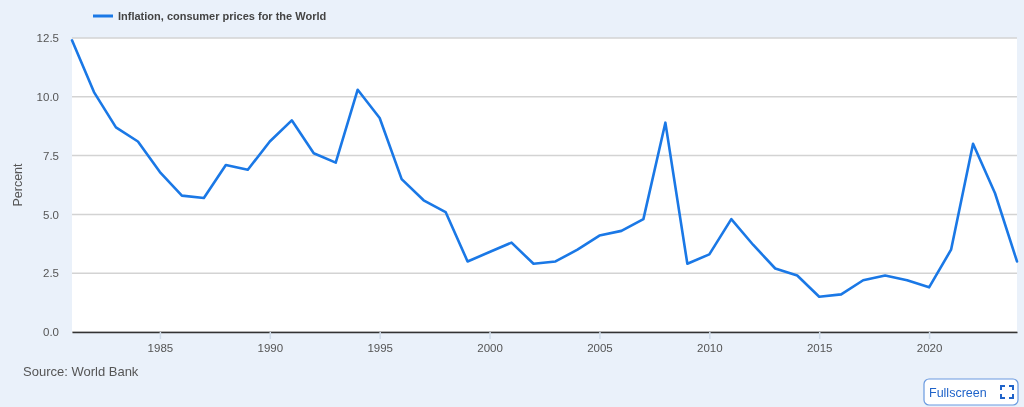 This screenshot has height=407, width=1024. What do you see at coordinates (819, 348) in the screenshot?
I see `x-tick-label: 2015` at bounding box center [819, 348].